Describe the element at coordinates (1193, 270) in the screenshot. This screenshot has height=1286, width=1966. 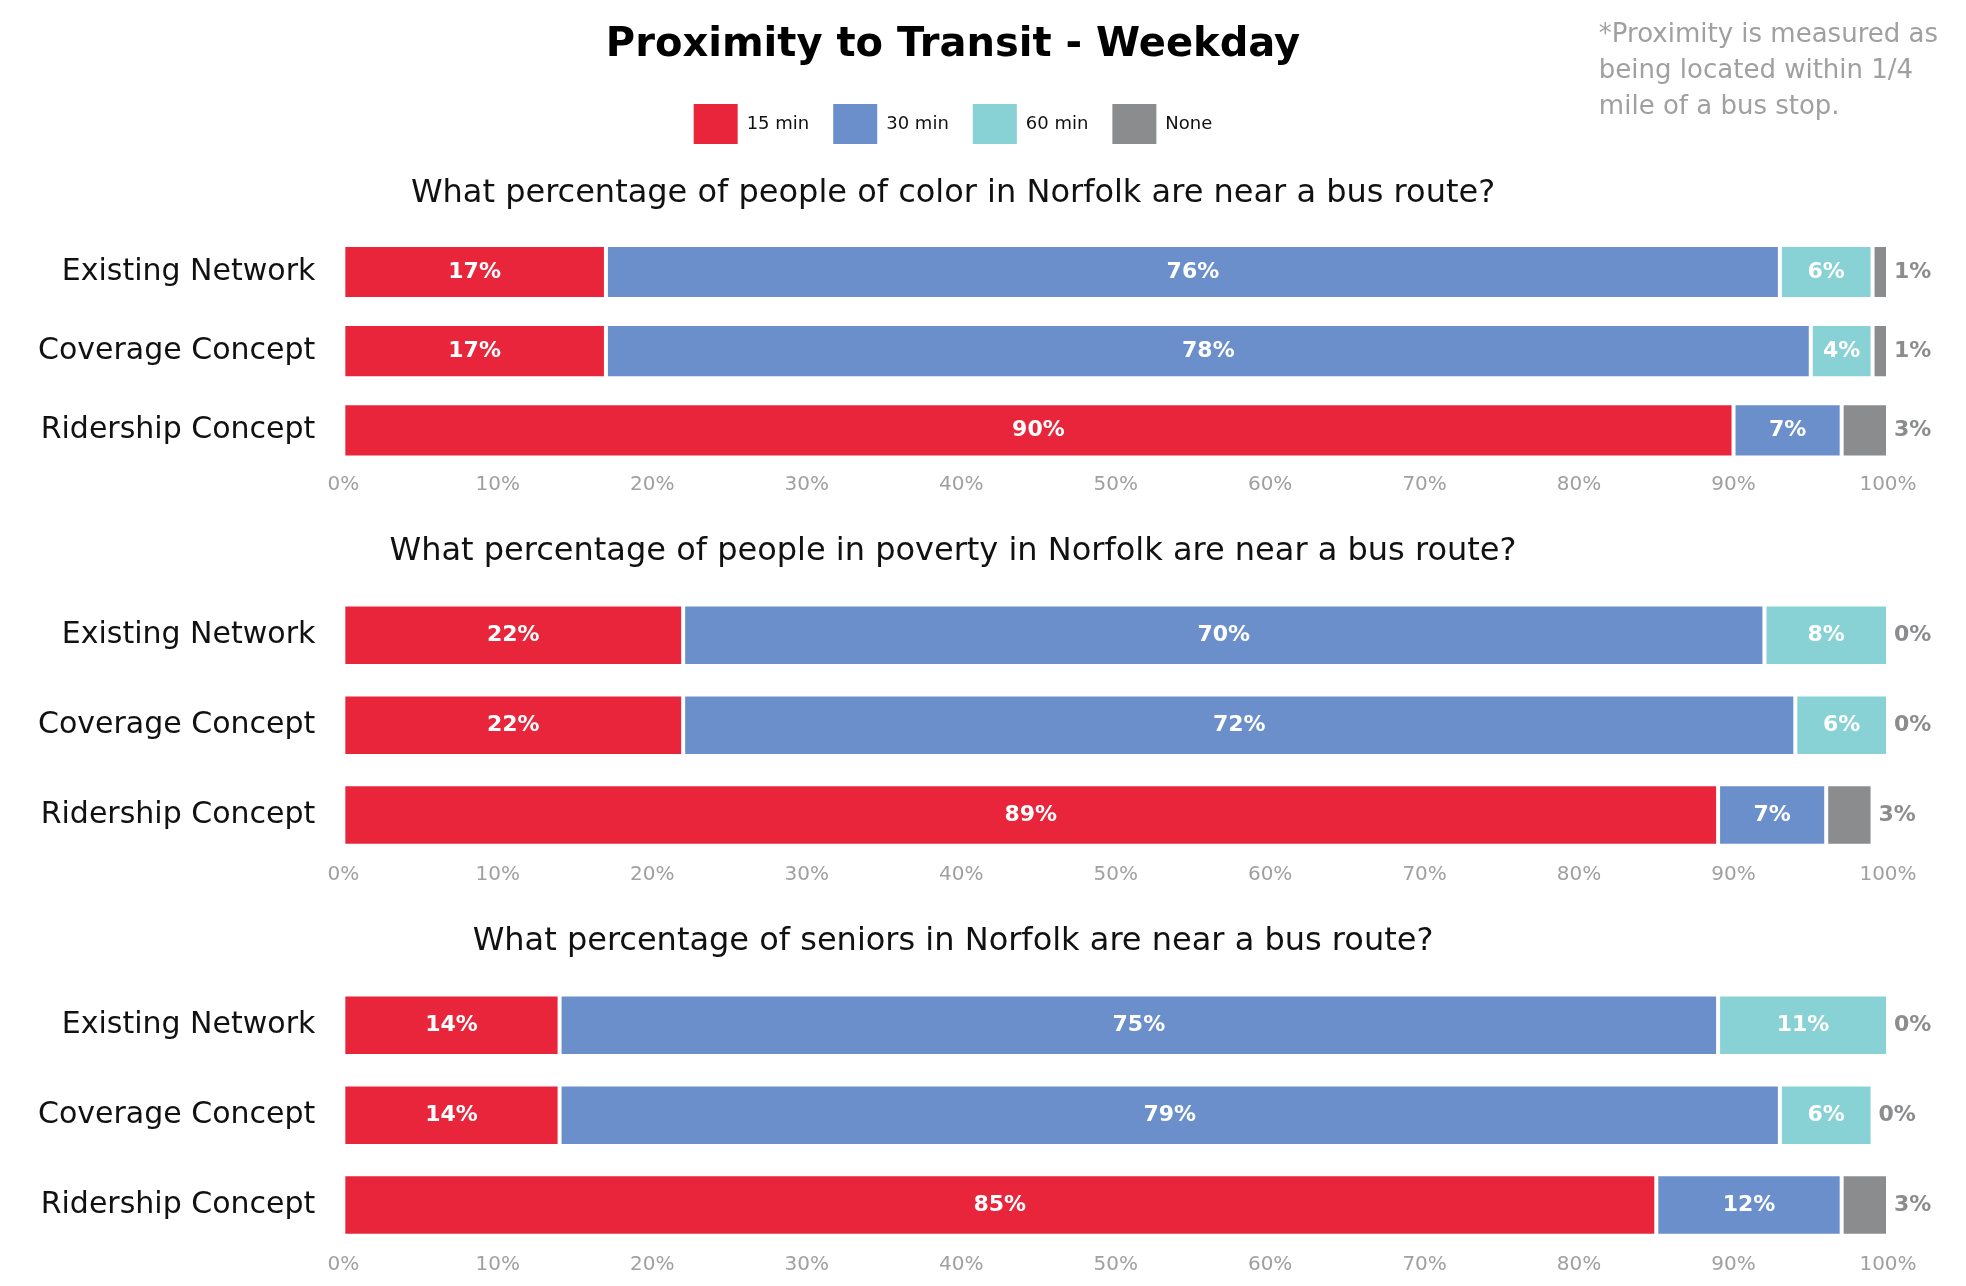
I see `data-label: 76%` at that location.